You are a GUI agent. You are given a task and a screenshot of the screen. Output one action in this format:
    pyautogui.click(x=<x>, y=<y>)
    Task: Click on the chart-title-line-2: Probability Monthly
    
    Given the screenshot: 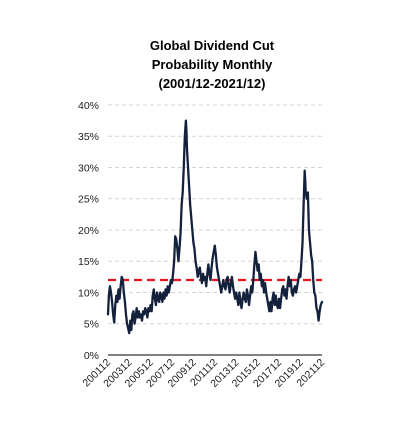 What is the action you would take?
    pyautogui.click(x=212, y=64)
    